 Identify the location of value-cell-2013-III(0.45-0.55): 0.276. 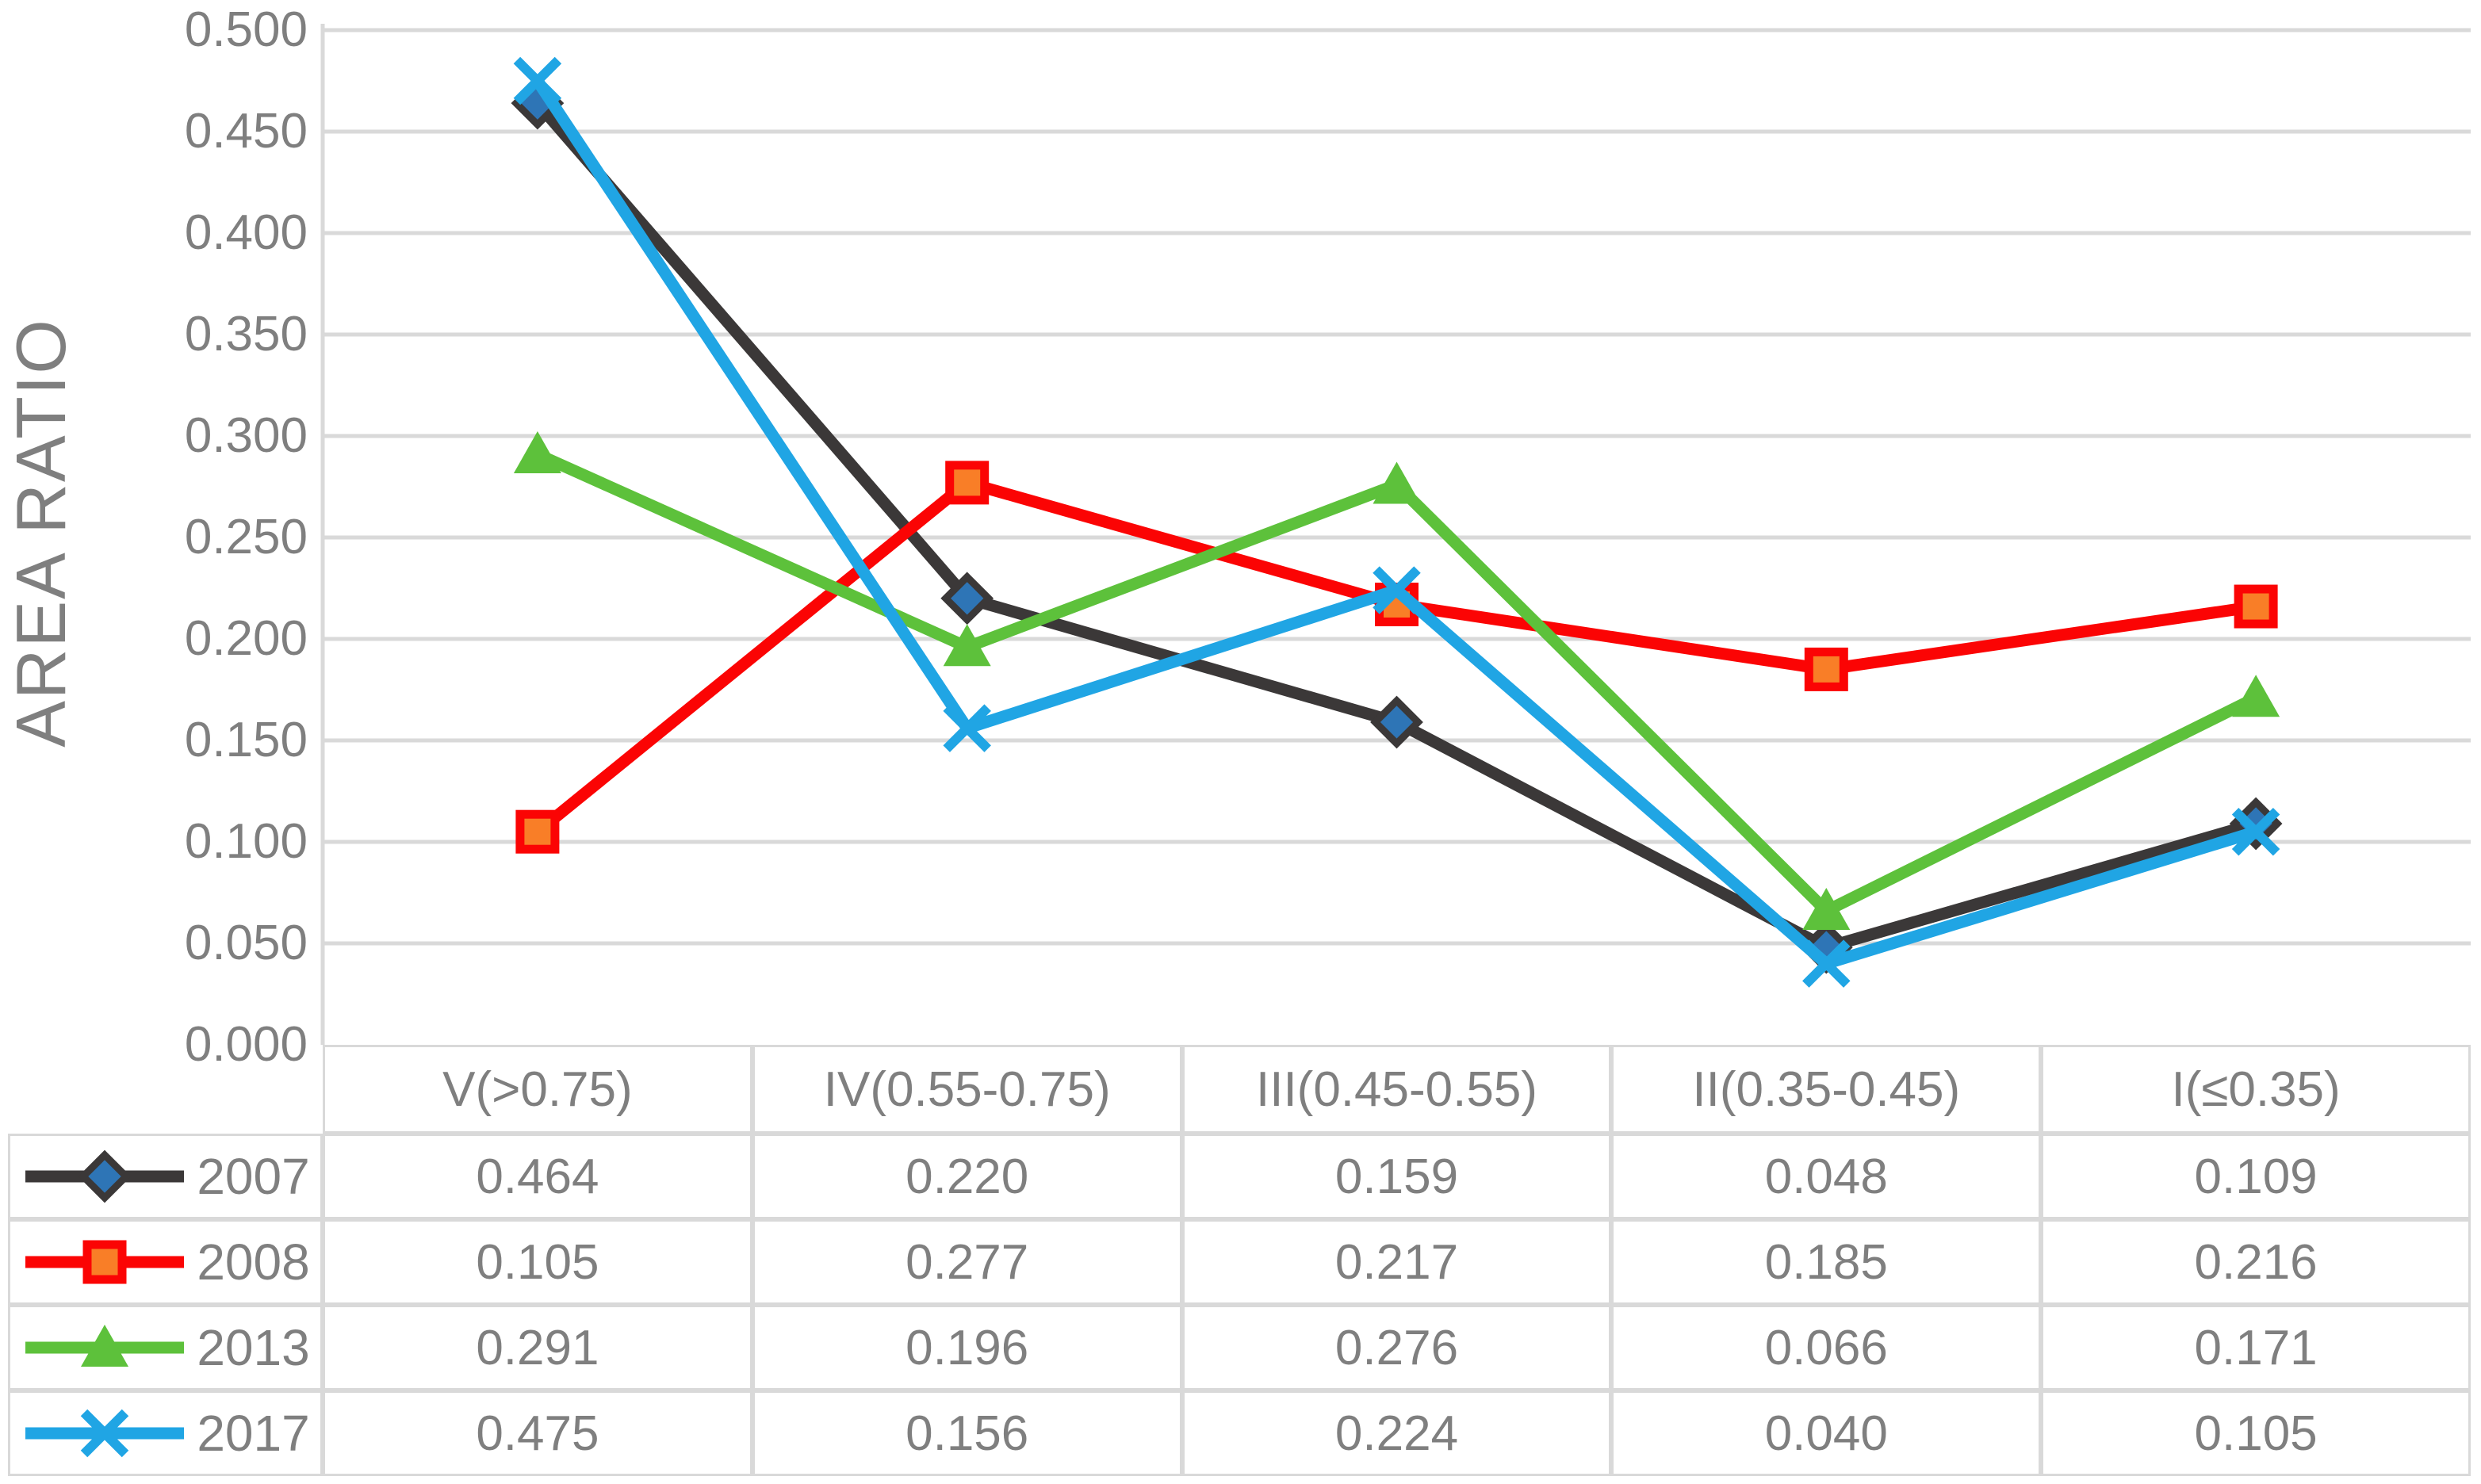
(1397, 1347).